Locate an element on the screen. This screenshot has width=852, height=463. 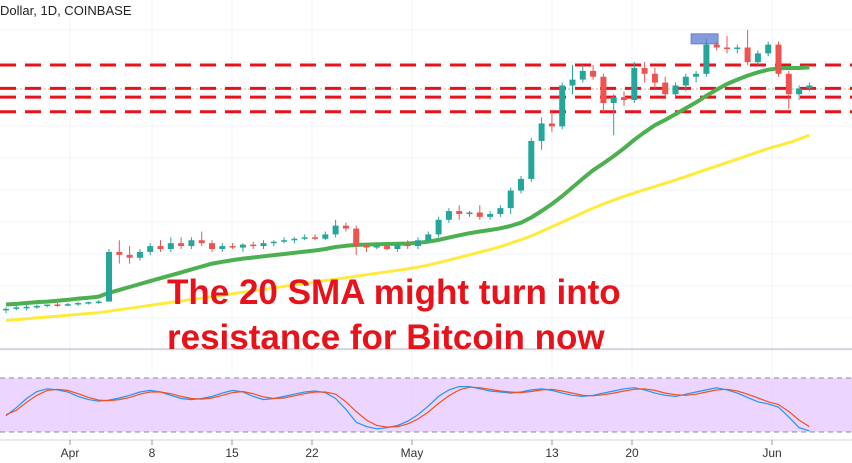
x-tick-label: Jun is located at coordinates (771, 453).